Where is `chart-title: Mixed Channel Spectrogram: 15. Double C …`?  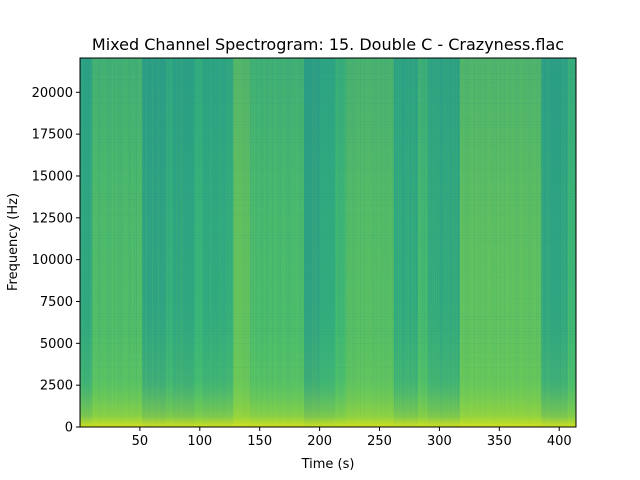
chart-title: Mixed Channel Spectrogram: 15. Double C … is located at coordinates (328, 44).